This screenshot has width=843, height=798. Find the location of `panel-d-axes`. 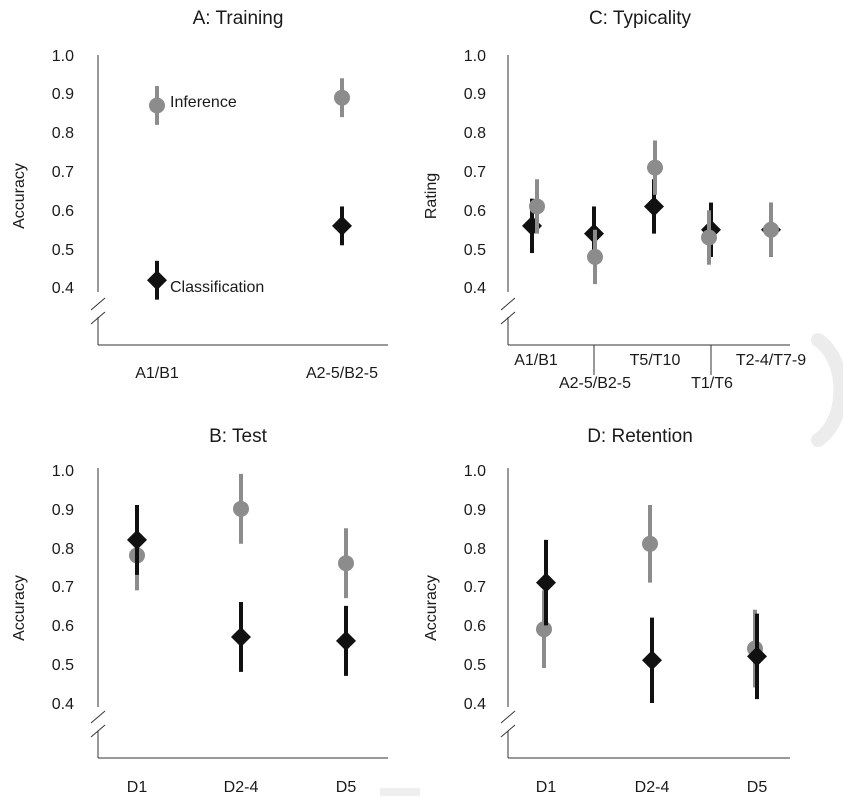

panel-d-axes is located at coordinates (645, 613).